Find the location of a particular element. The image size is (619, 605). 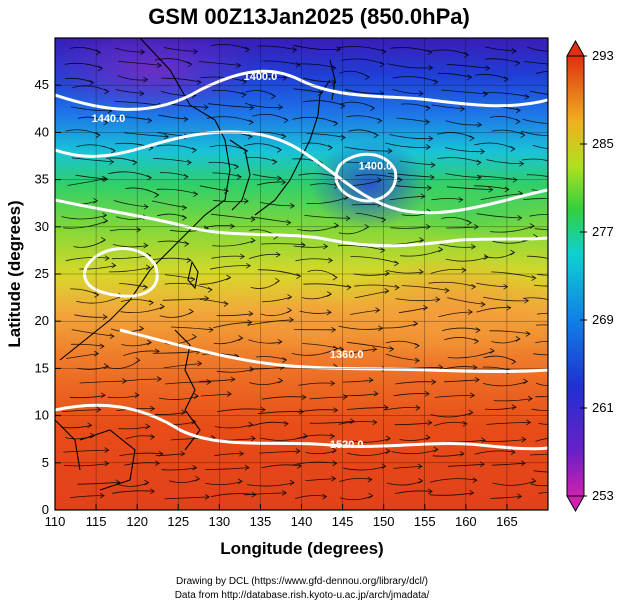

y-tick-label-40: 40 is located at coordinates (42, 131).